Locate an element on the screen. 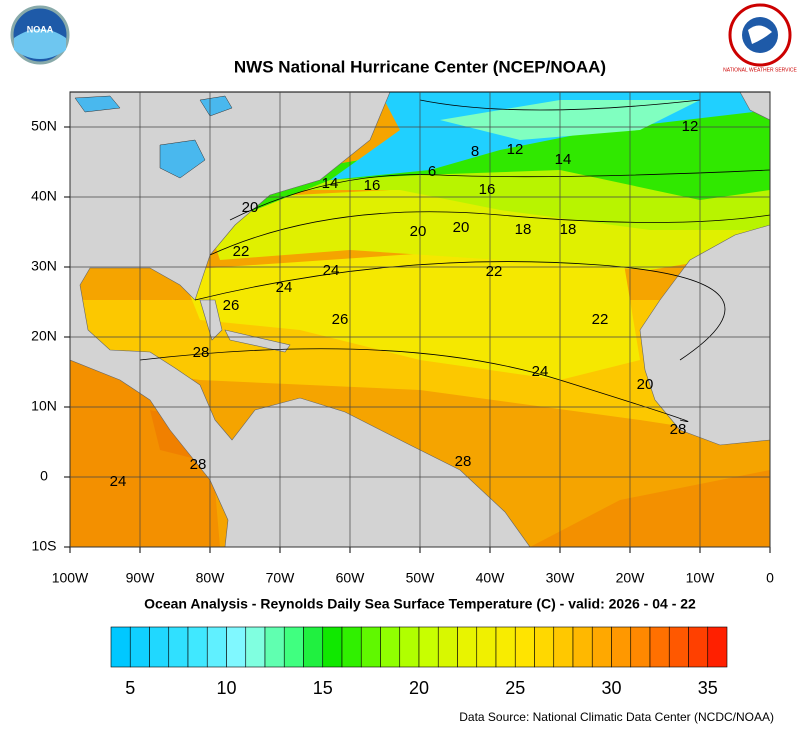 The height and width of the screenshot is (742, 800). x-tick-label: 20W is located at coordinates (631, 578).